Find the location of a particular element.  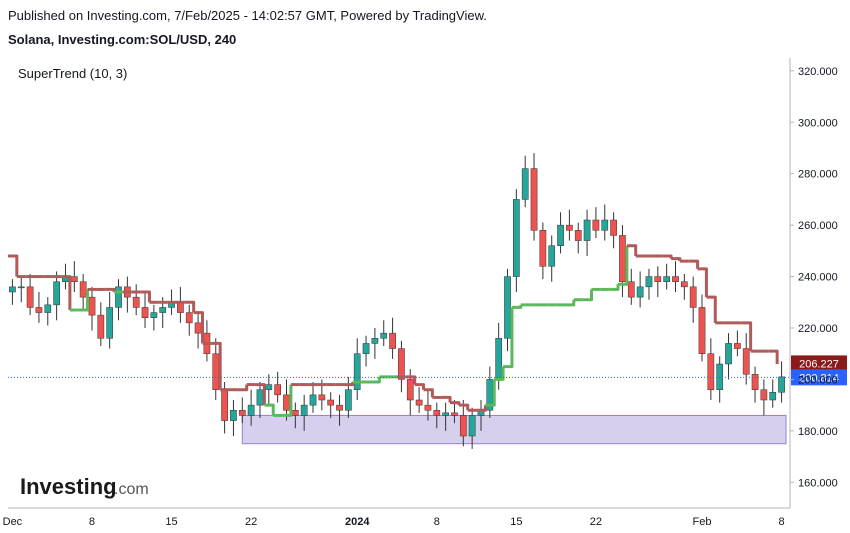

resistance-label-bg is located at coordinates (819, 363).